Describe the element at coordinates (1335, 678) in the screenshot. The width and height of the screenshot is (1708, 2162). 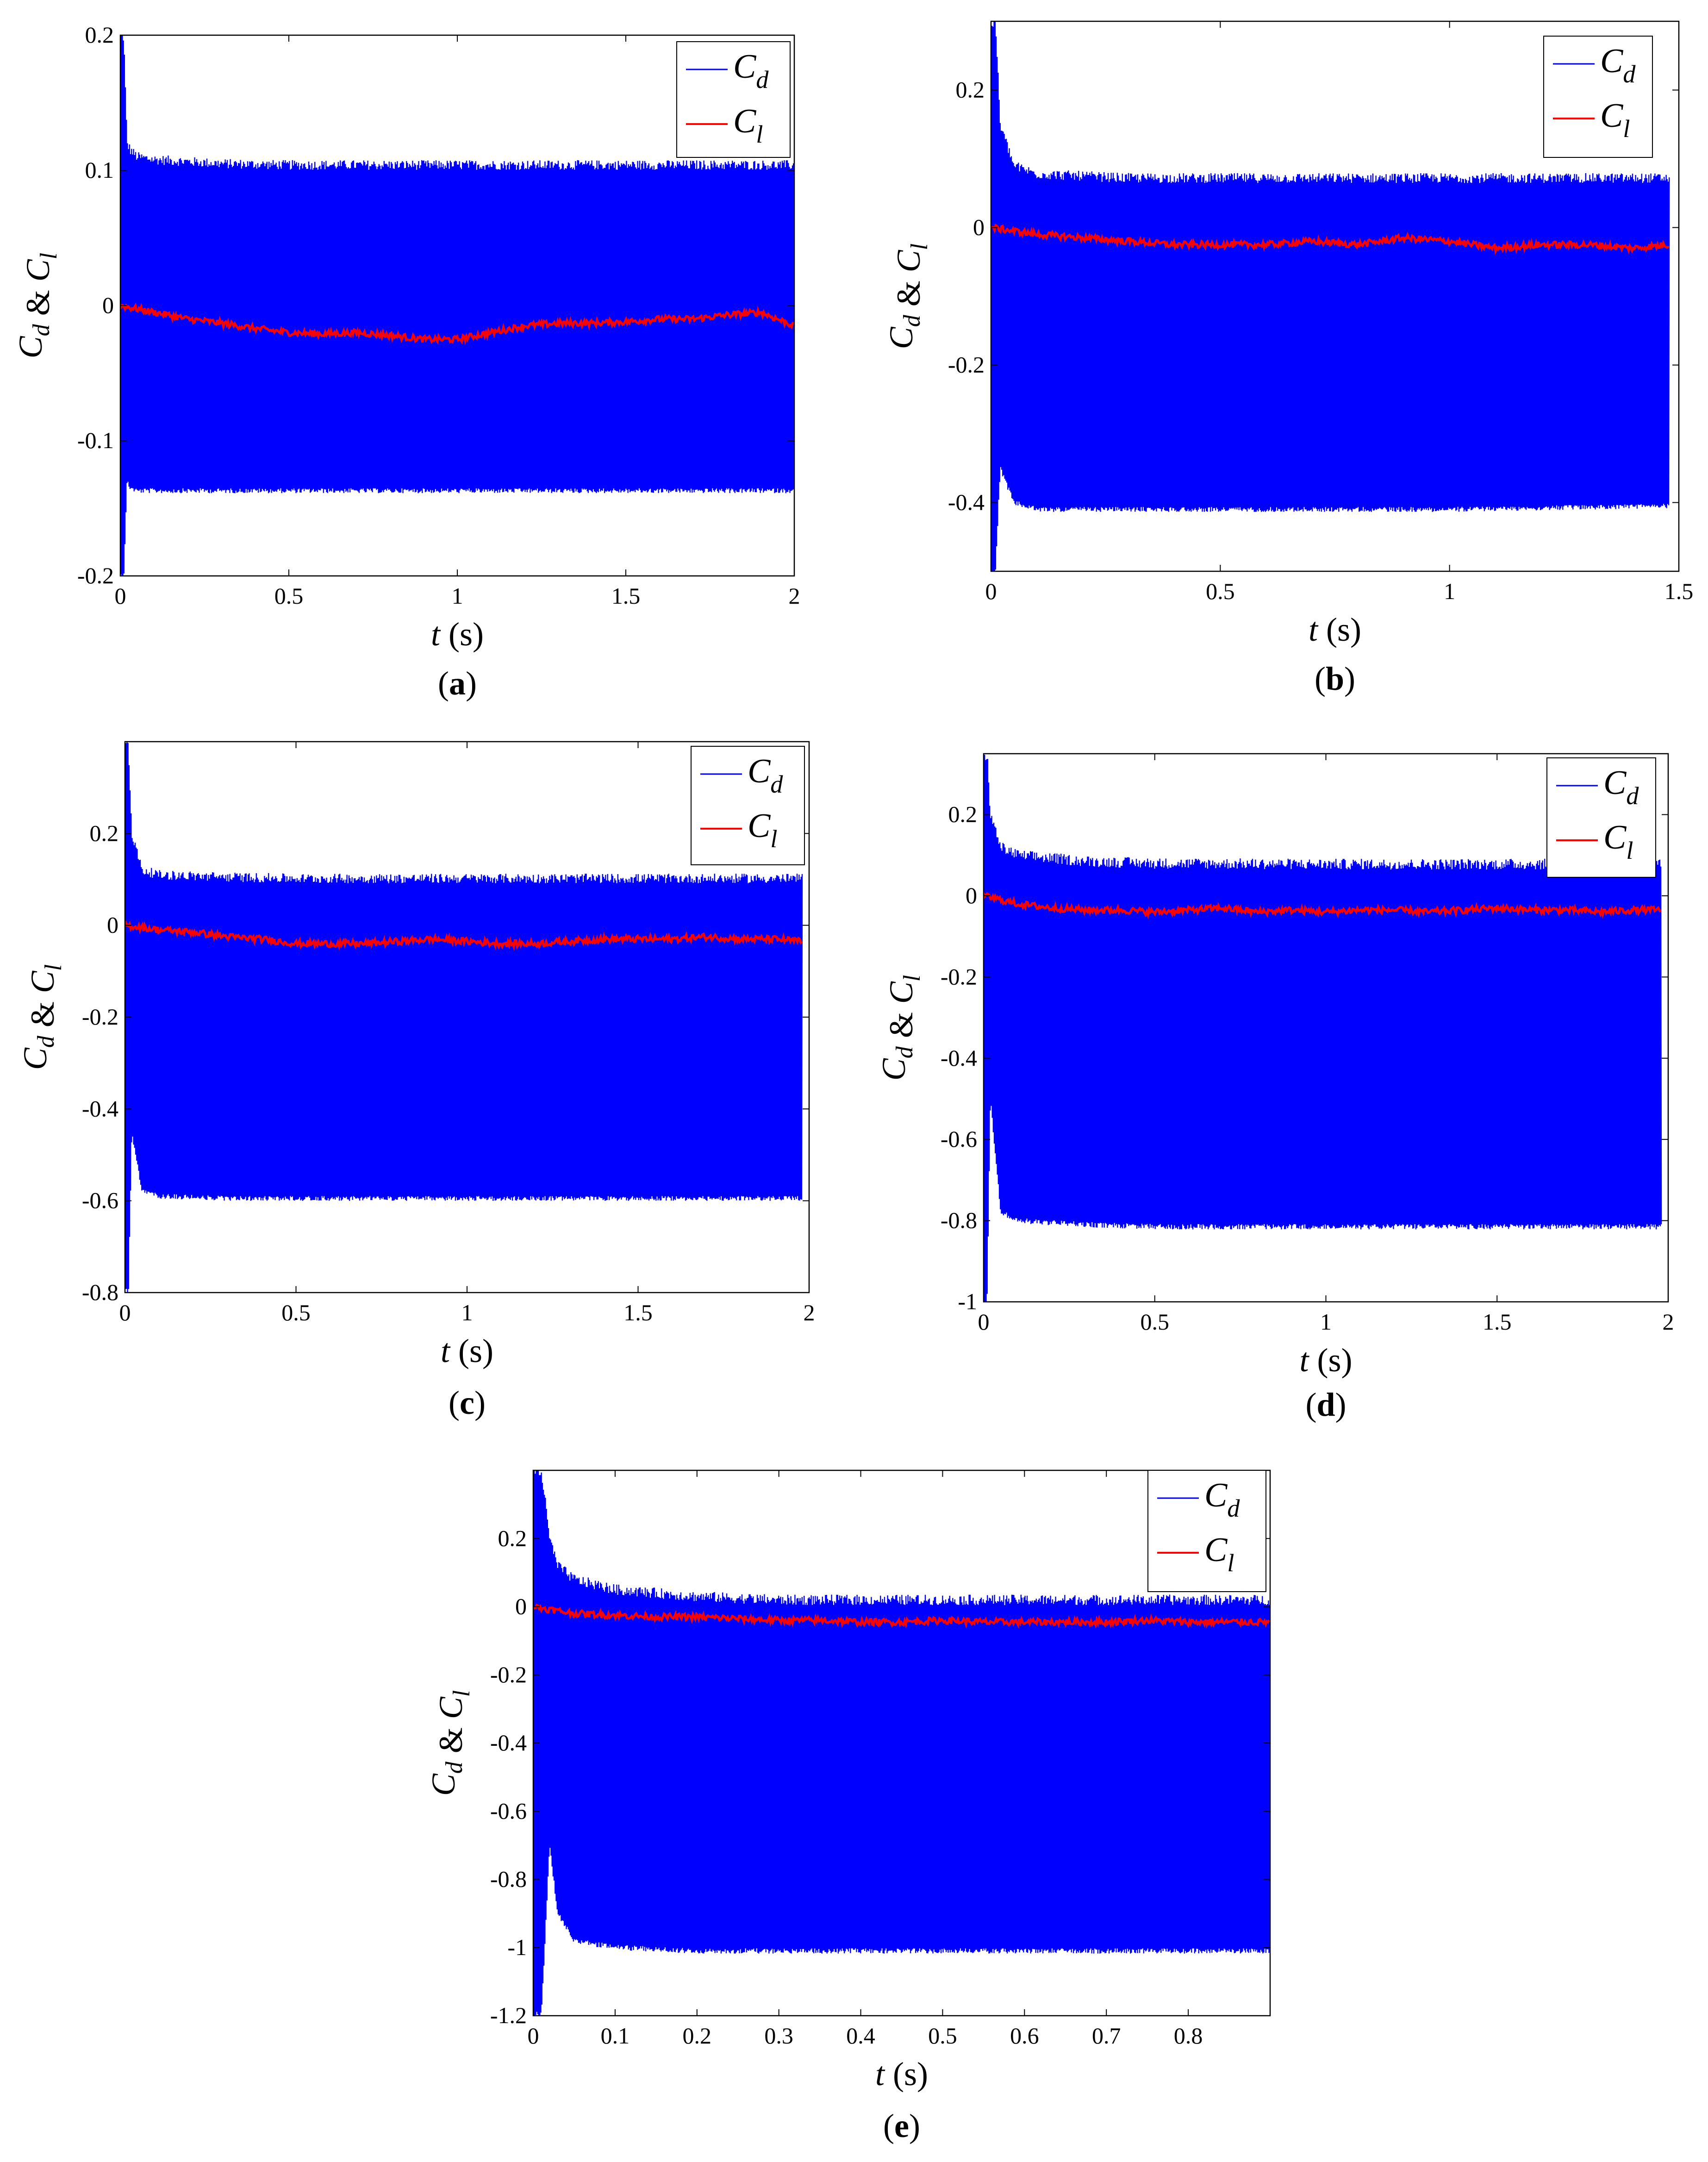
I see `panel-caption: (b)` at that location.